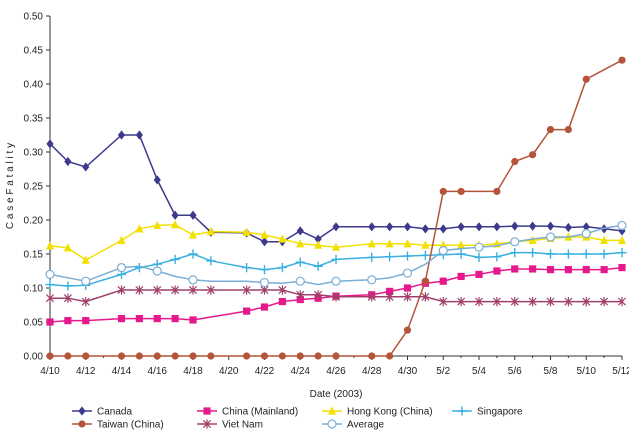 This screenshot has width=629, height=431. I want to click on legend-entry: Hong Kong (China), so click(377, 412).